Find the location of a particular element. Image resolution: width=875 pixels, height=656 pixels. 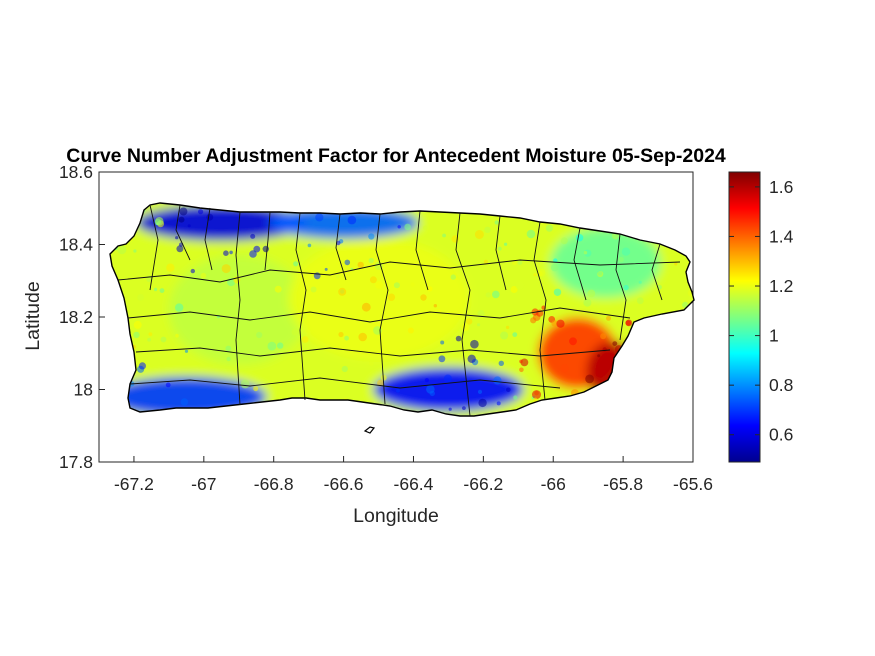

caja-de-muertos-outline is located at coordinates (369, 430).